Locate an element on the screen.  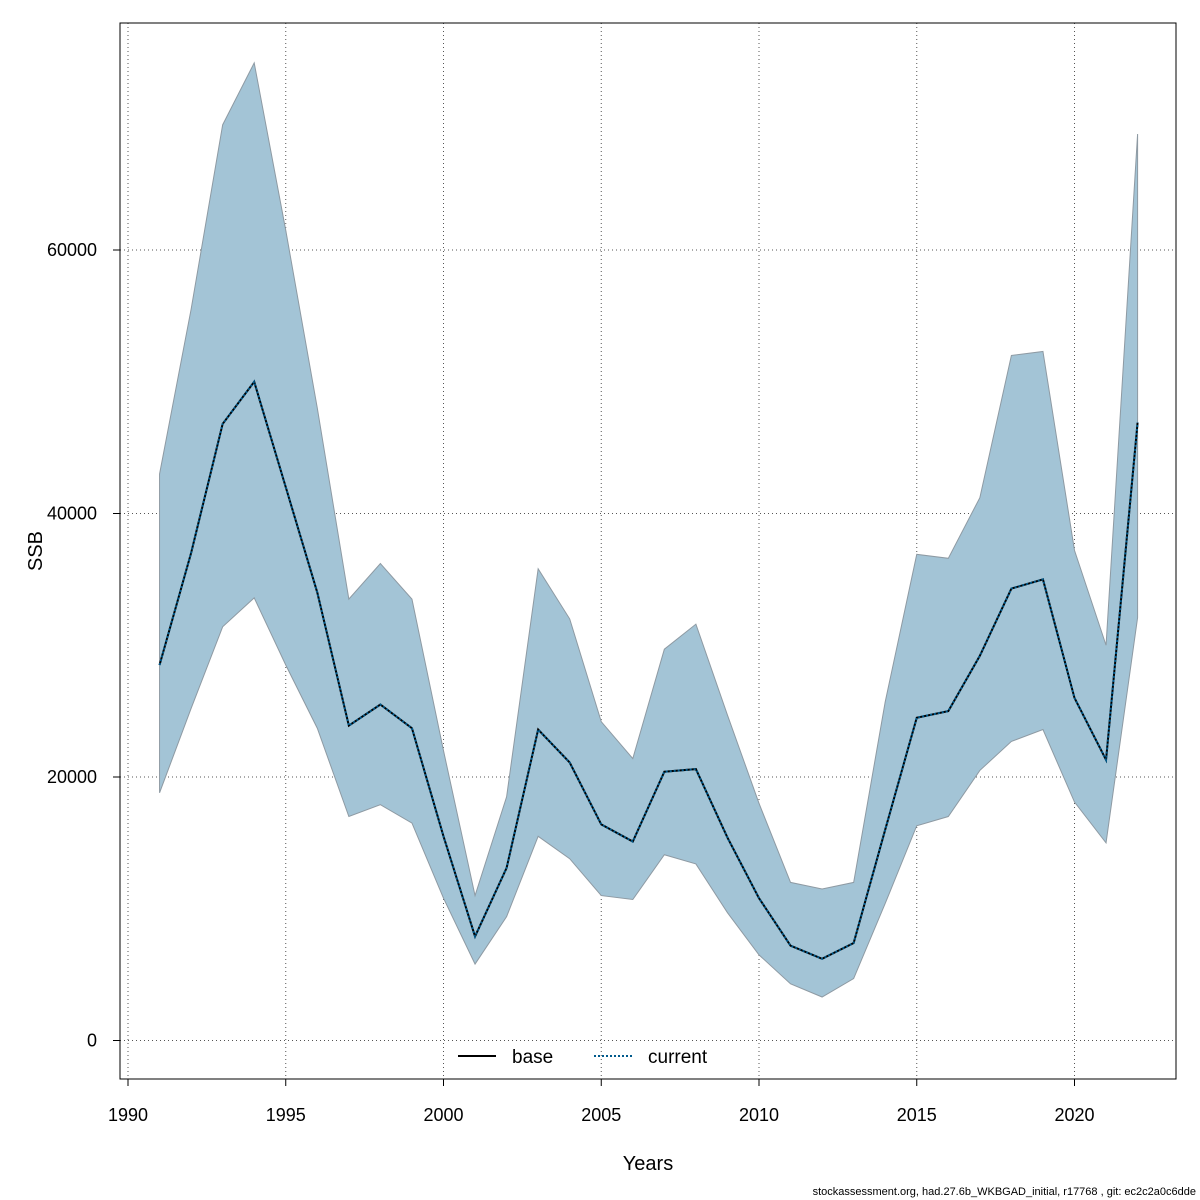
legend-label-base: base is located at coordinates (532, 1057).